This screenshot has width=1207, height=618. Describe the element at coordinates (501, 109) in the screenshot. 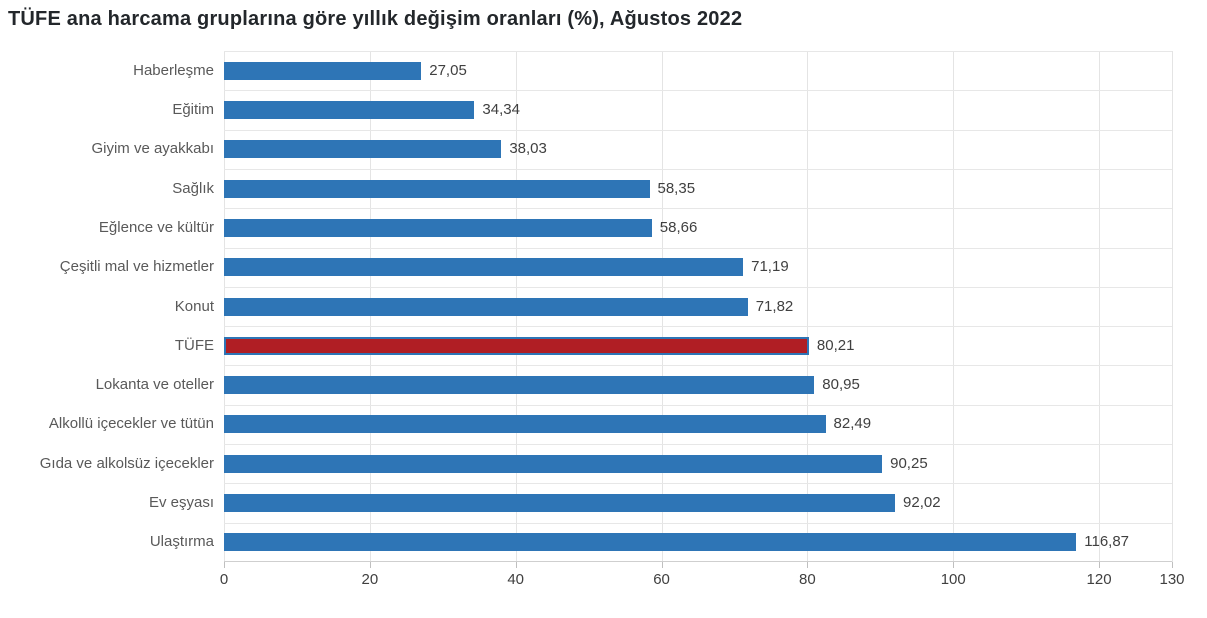

I see `value-label: 34,34` at that location.